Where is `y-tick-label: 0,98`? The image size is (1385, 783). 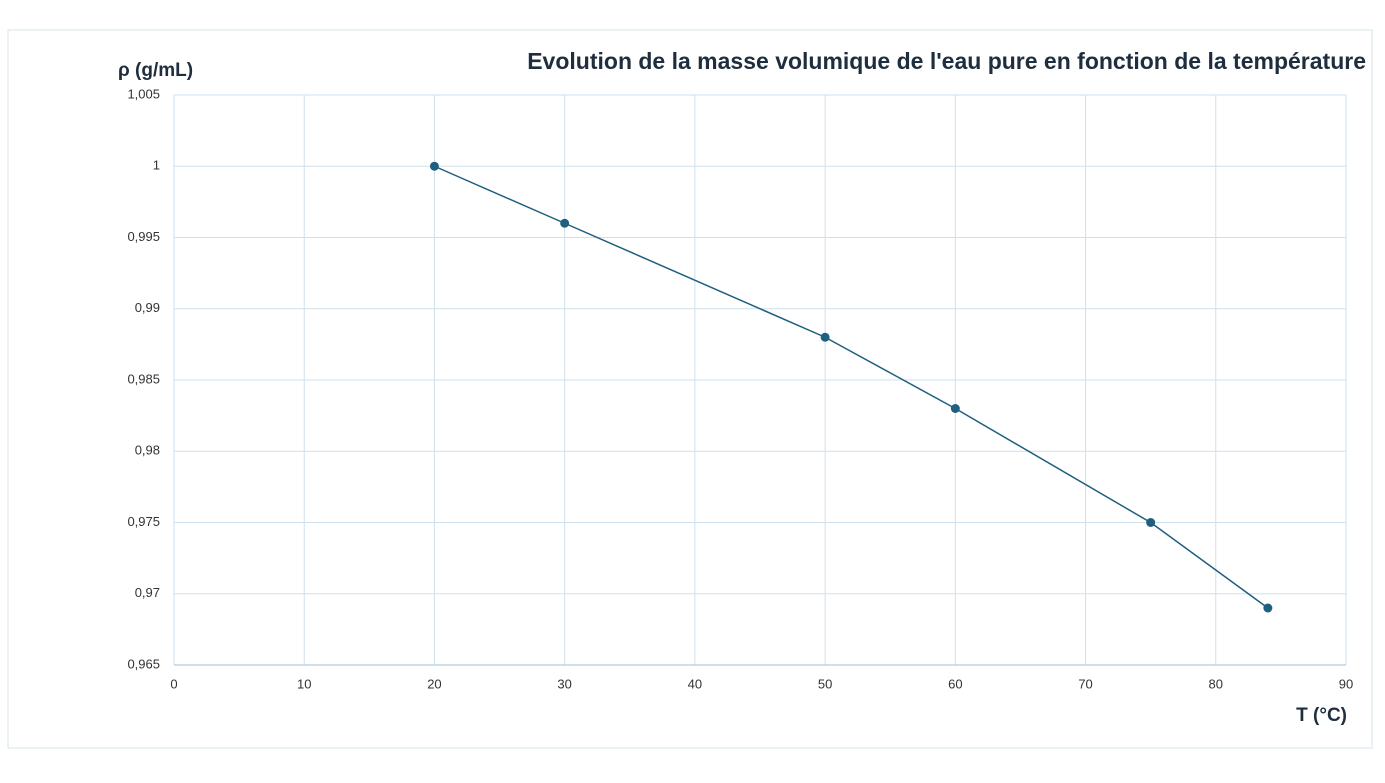
y-tick-label: 0,98 is located at coordinates (147, 450).